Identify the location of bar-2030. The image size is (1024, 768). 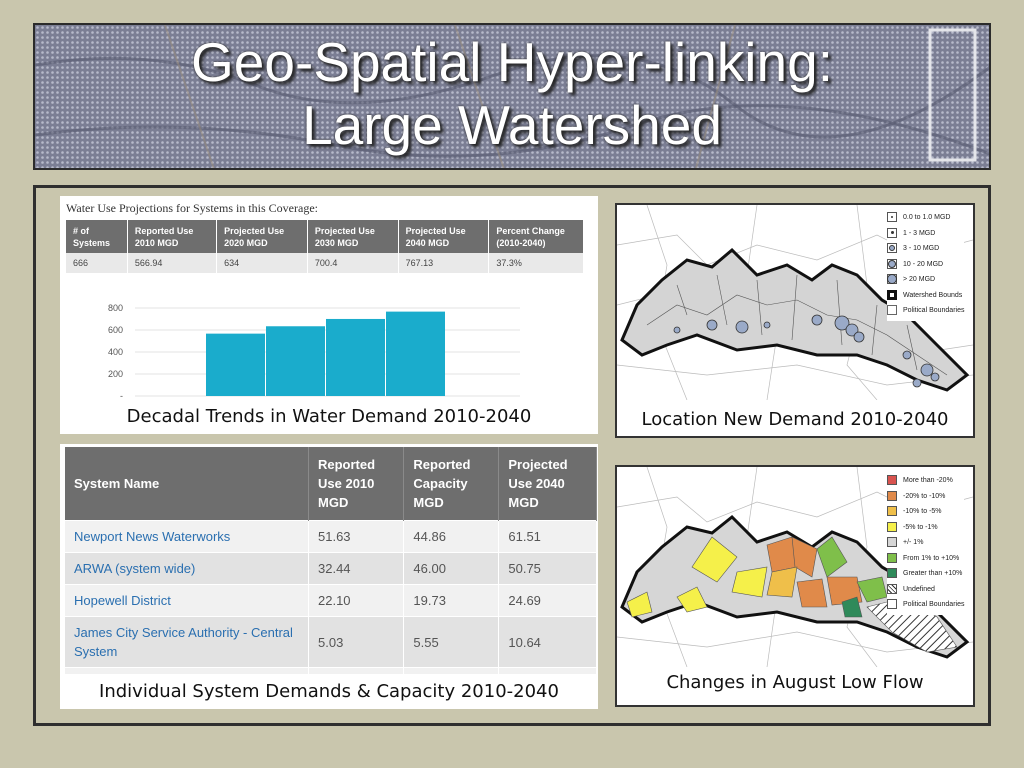
(355, 357).